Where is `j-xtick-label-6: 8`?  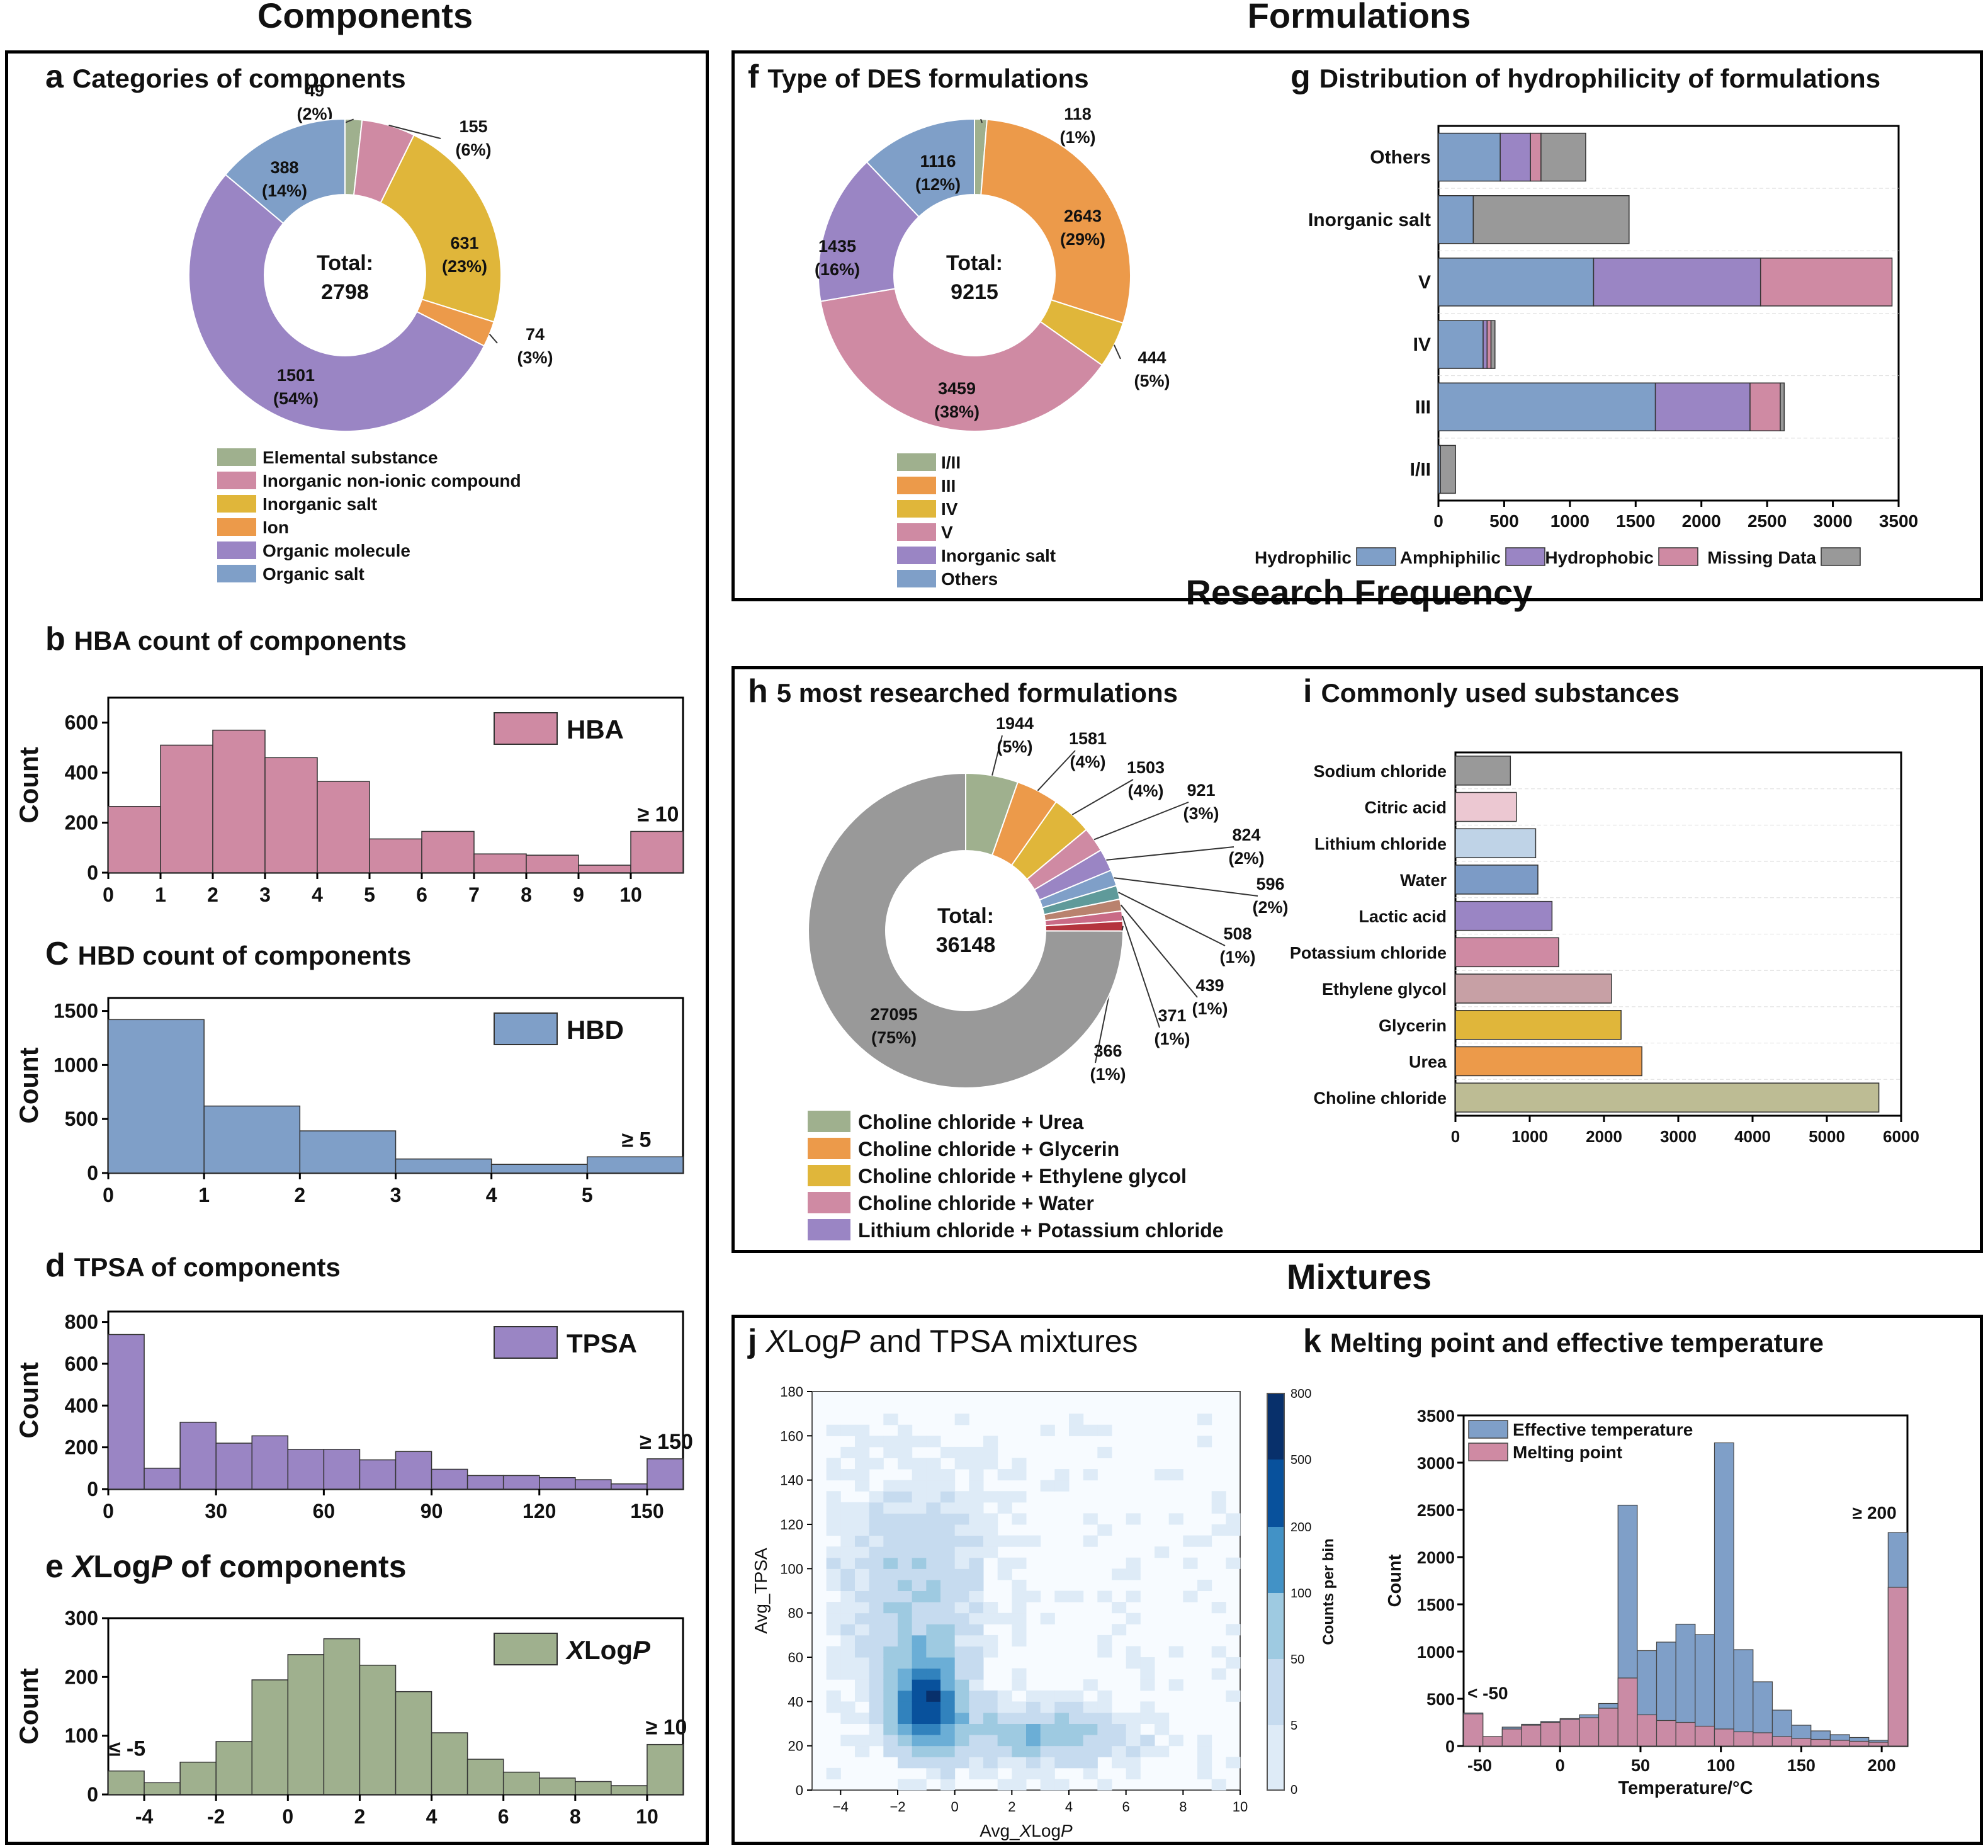
j-xtick-label-6: 8 is located at coordinates (1183, 1807).